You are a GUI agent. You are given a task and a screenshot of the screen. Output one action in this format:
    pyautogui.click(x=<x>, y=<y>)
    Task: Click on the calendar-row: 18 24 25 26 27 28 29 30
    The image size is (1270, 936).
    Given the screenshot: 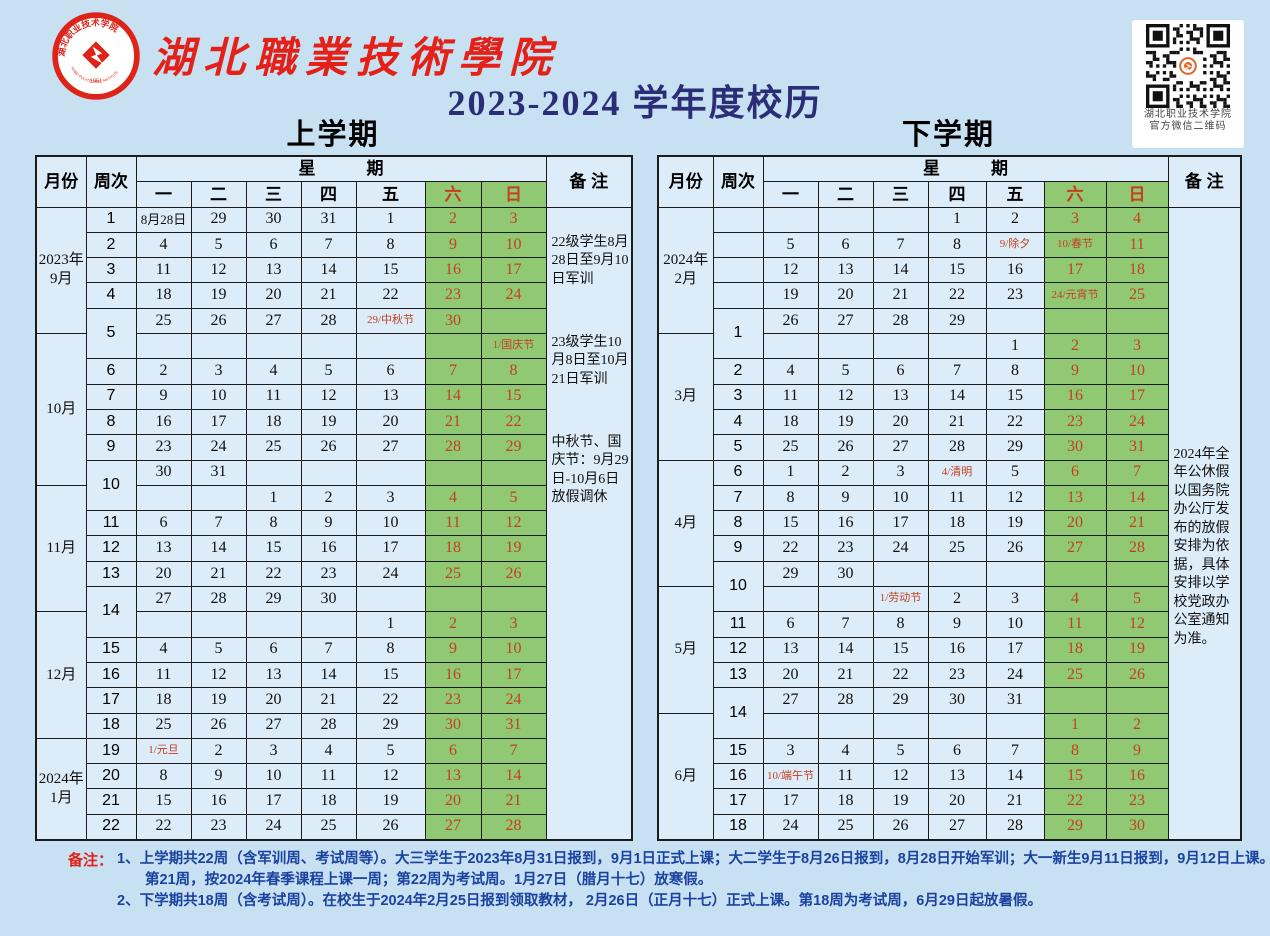 What is the action you would take?
    pyautogui.click(x=949, y=827)
    